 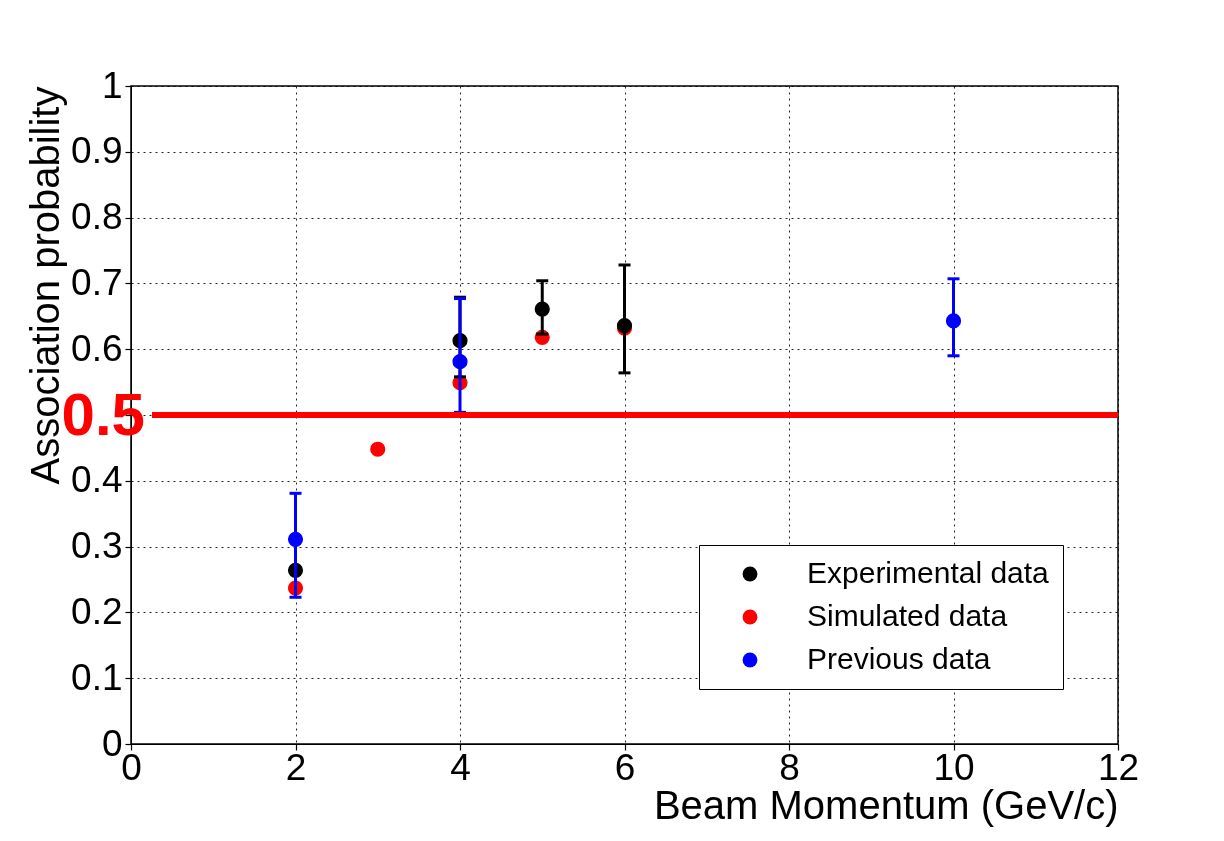 What do you see at coordinates (928, 572) in the screenshot?
I see `legend-label: Experimental data` at bounding box center [928, 572].